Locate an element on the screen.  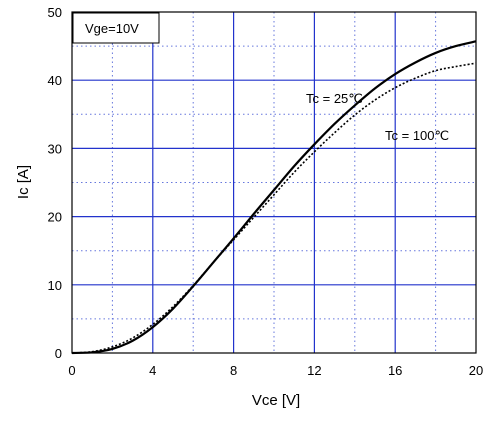
y-tick-label: 0 is located at coordinates (58, 353).